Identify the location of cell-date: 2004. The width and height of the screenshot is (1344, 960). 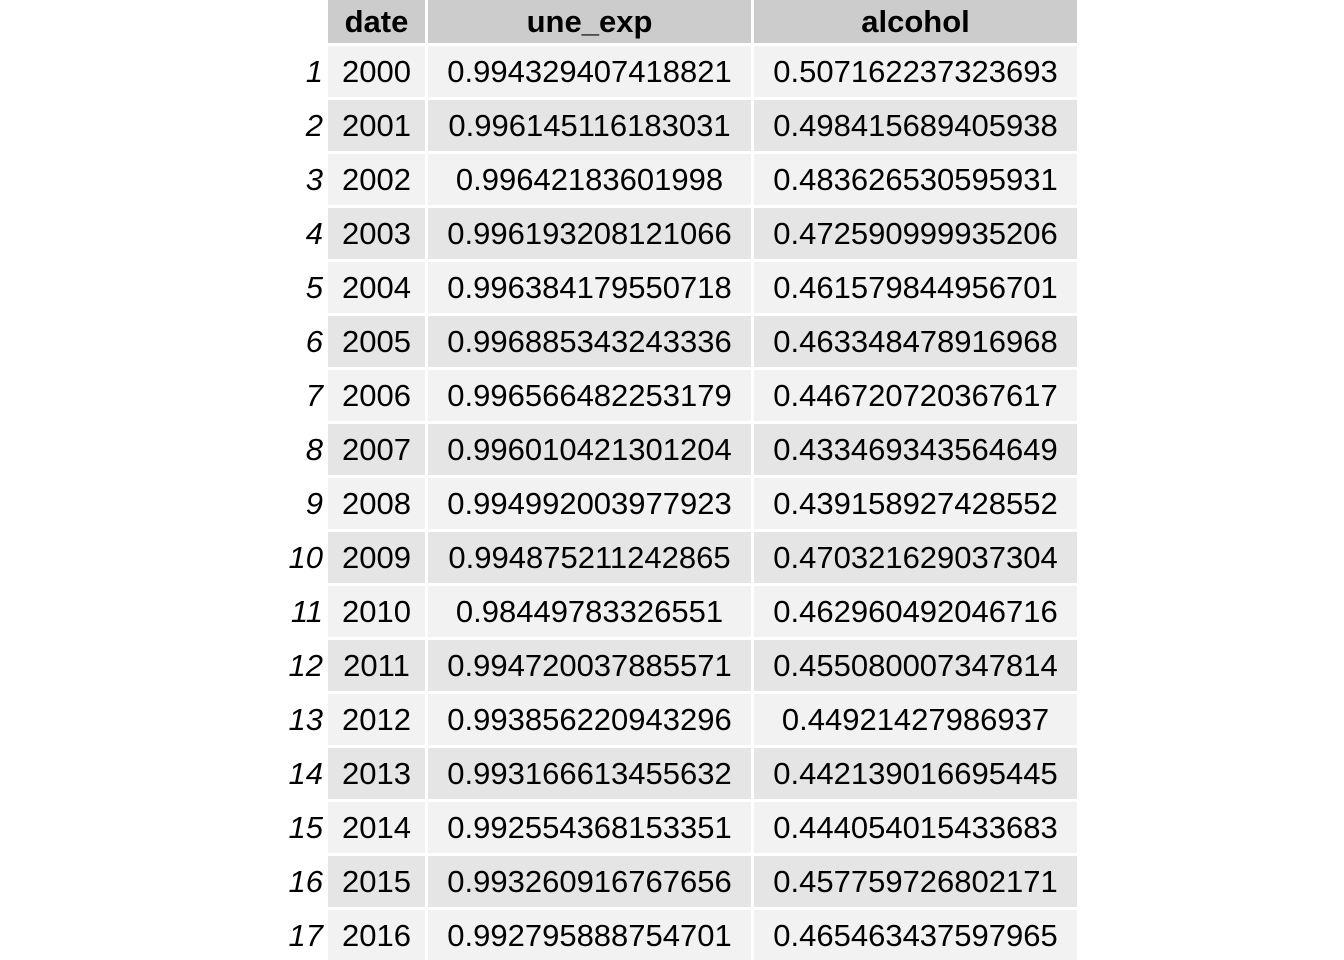
(376, 287).